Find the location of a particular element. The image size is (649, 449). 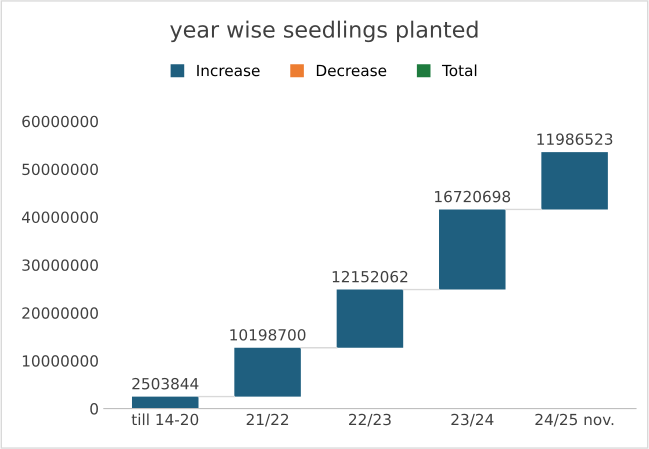

data-label: 12152062 is located at coordinates (370, 276).